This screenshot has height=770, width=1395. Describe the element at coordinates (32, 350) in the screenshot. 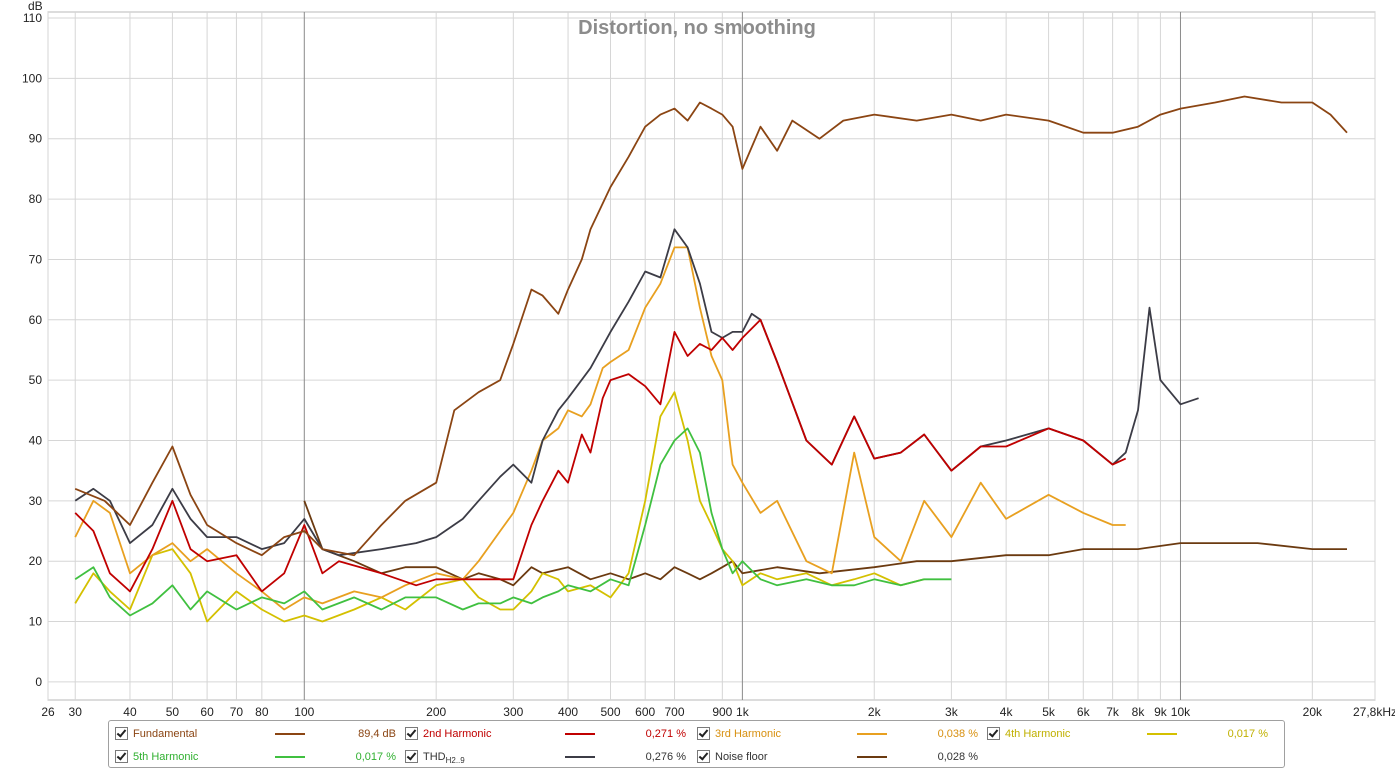

I see `y-tick-labels: 0 10 20 30 40 50 60 70 80 90 100 110` at that location.